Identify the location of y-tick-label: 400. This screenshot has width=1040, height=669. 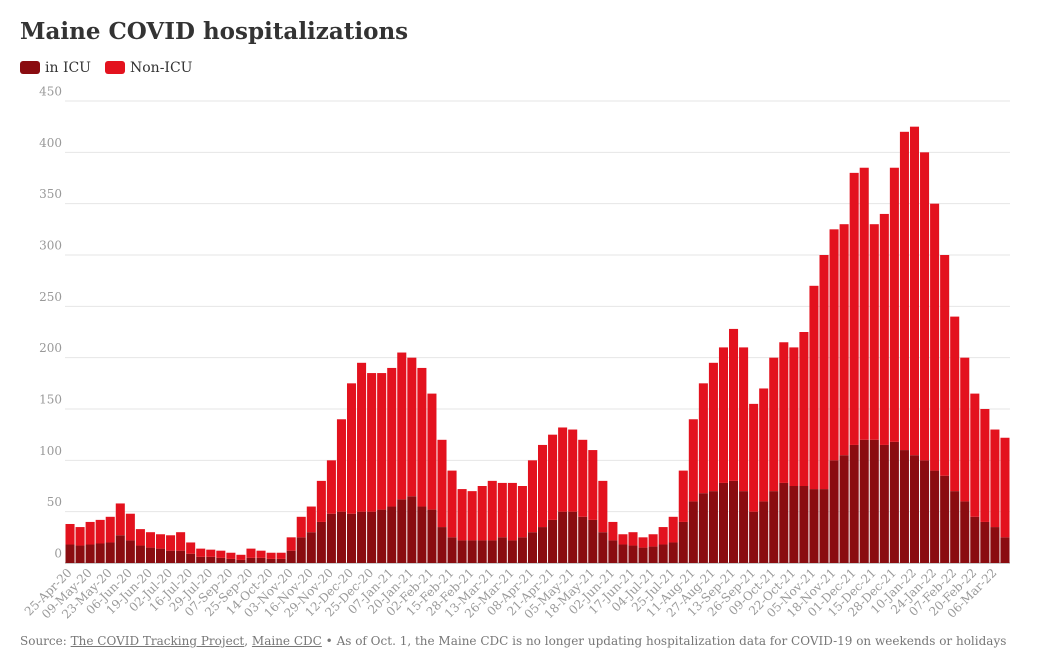
(50, 143).